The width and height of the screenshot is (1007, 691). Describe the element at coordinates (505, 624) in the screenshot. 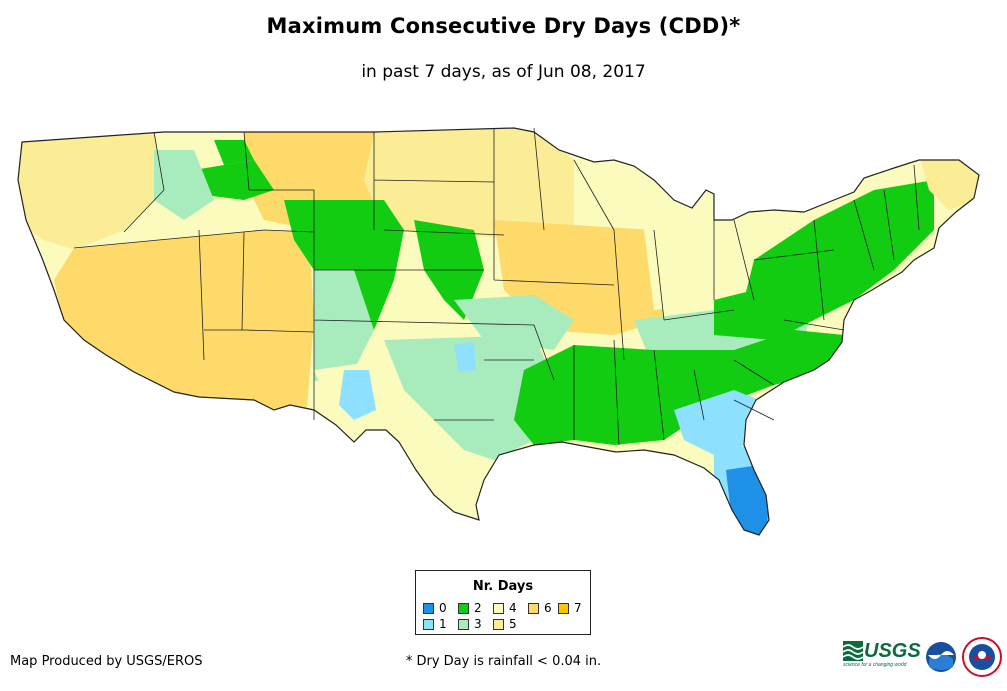

I see `legend-item-5: 5` at that location.